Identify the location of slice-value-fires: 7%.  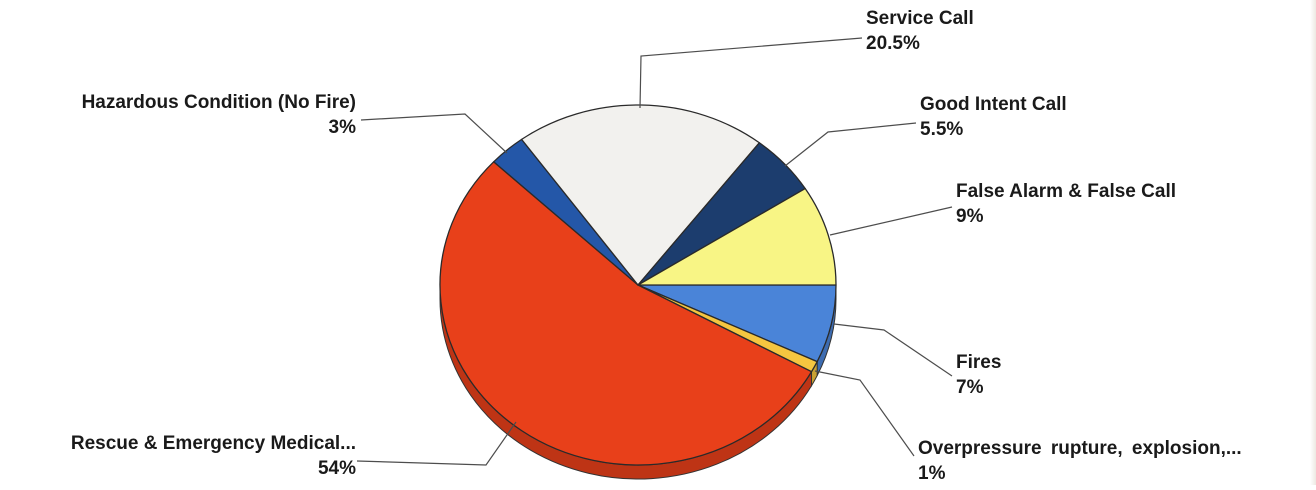
(970, 387).